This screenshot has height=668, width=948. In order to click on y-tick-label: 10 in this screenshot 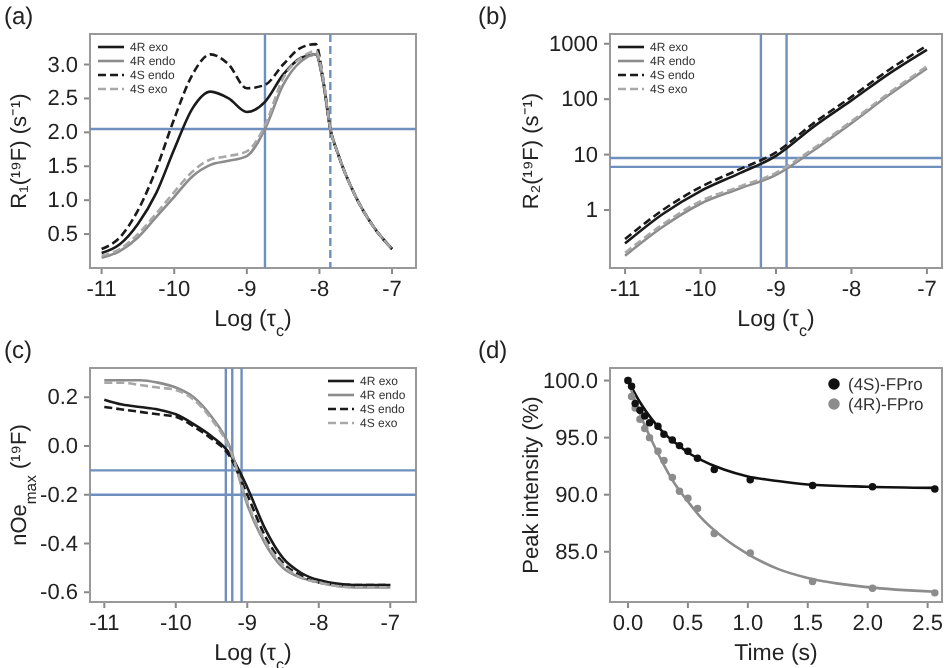, I will do `click(585, 155)`.